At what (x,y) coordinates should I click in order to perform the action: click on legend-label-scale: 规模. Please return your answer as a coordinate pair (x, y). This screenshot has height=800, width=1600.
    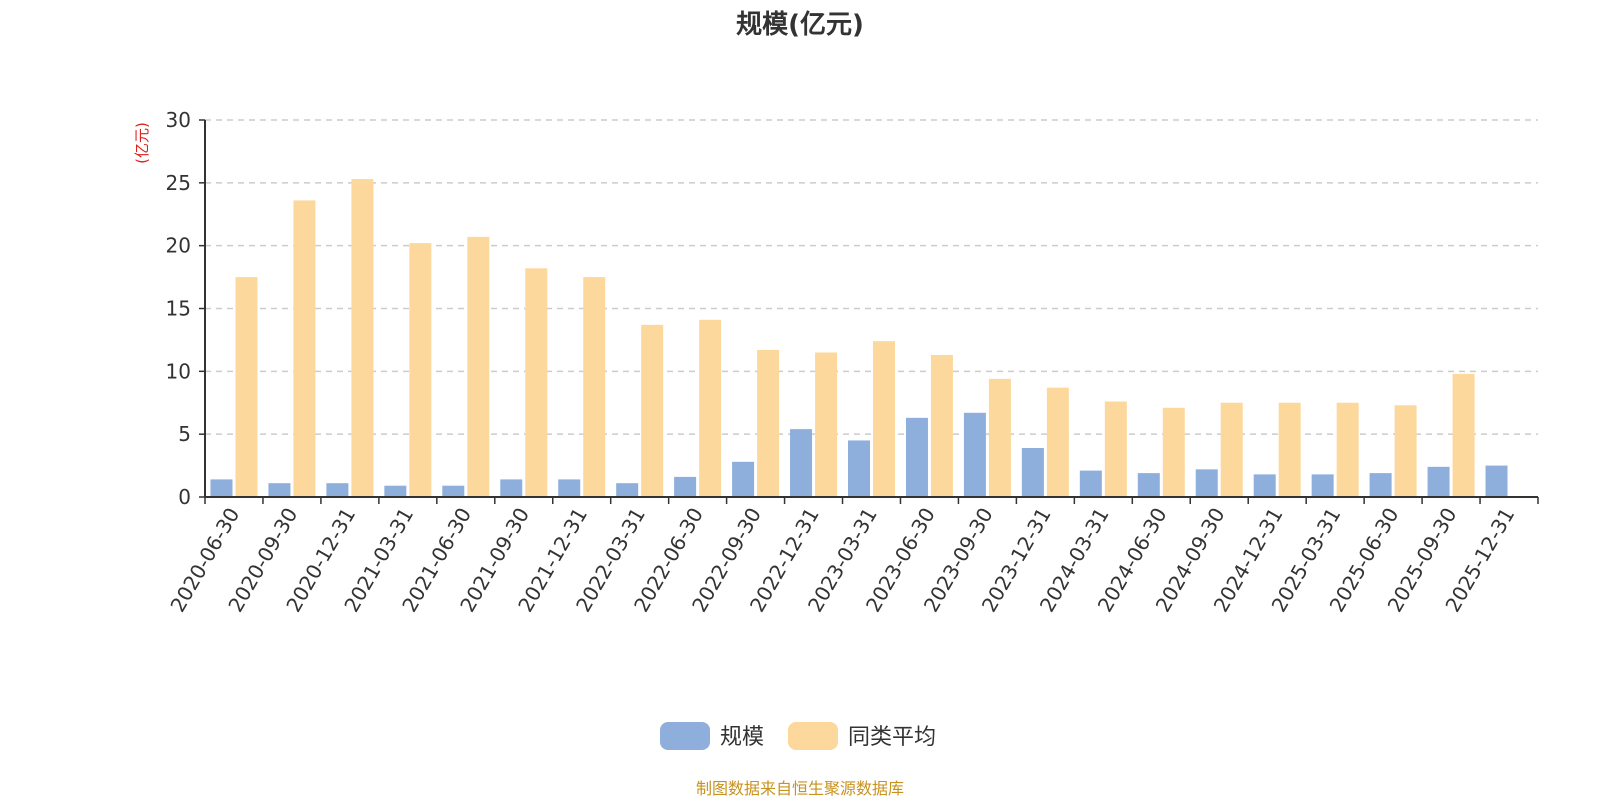
    Looking at the image, I should click on (742, 737).